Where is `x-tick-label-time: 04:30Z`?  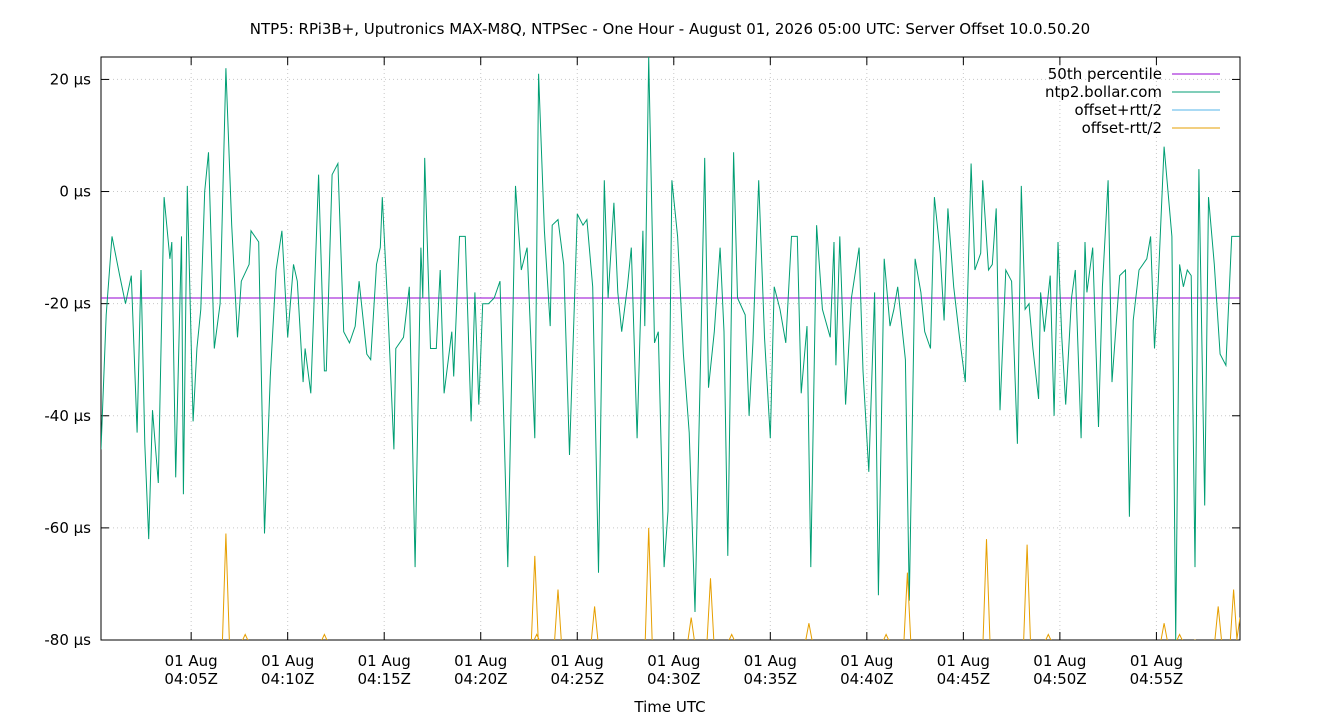 x-tick-label-time: 04:30Z is located at coordinates (674, 679).